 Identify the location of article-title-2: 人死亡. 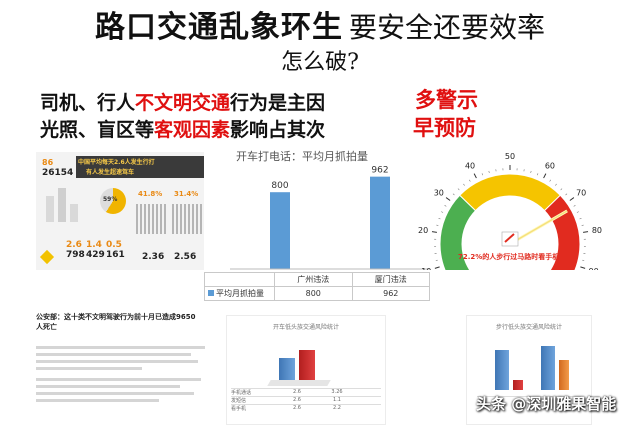
(46, 327).